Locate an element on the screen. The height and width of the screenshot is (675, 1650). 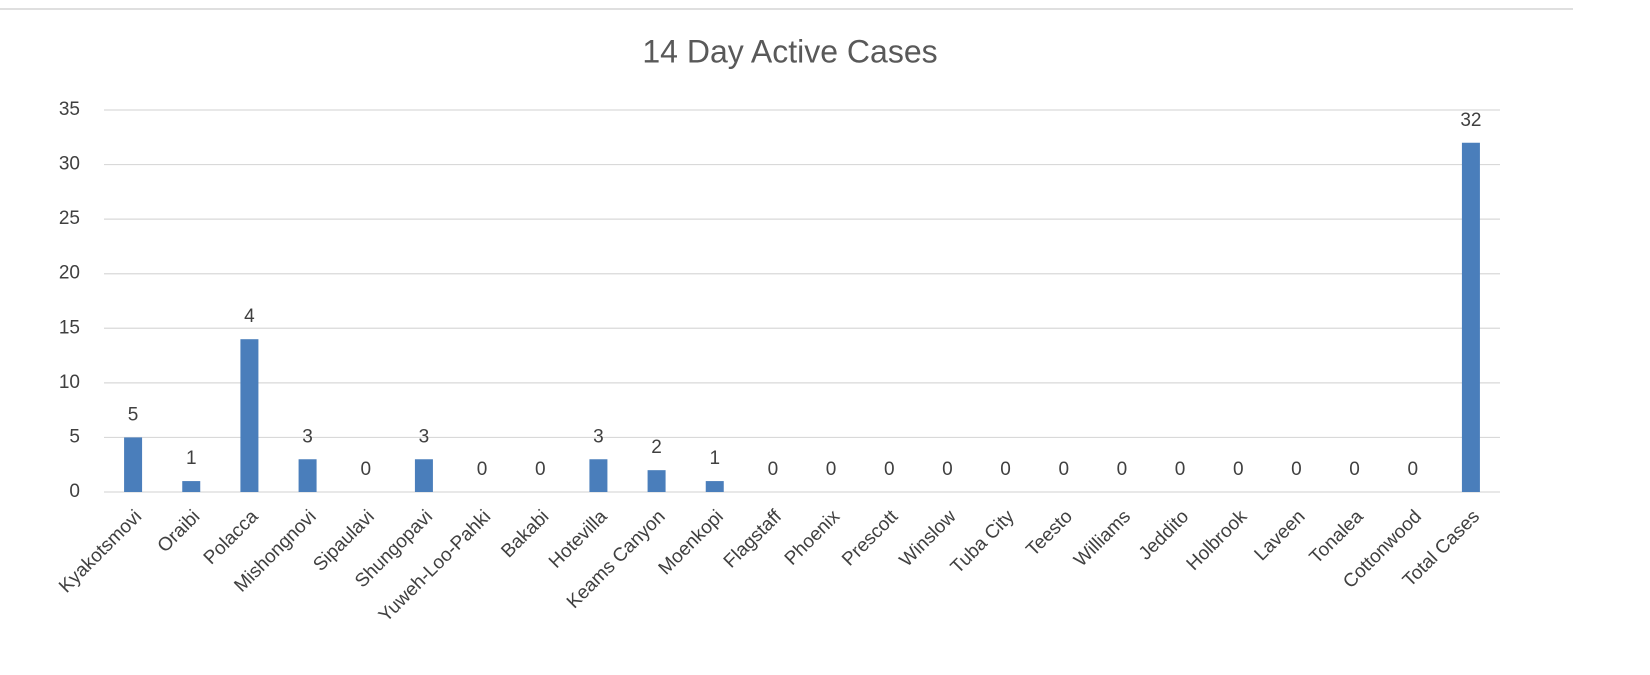
y-tick-label: 15 is located at coordinates (69, 327).